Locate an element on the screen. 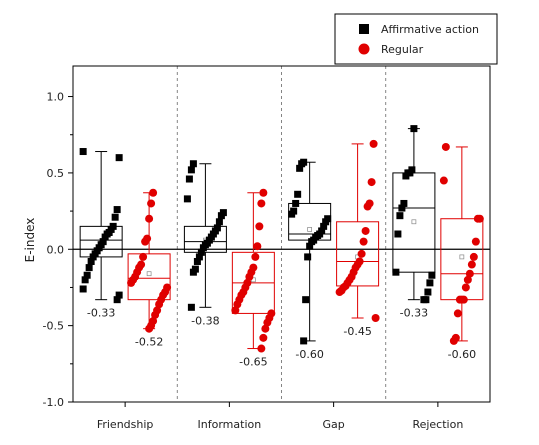  category-label: Rejection is located at coordinates (437, 424).